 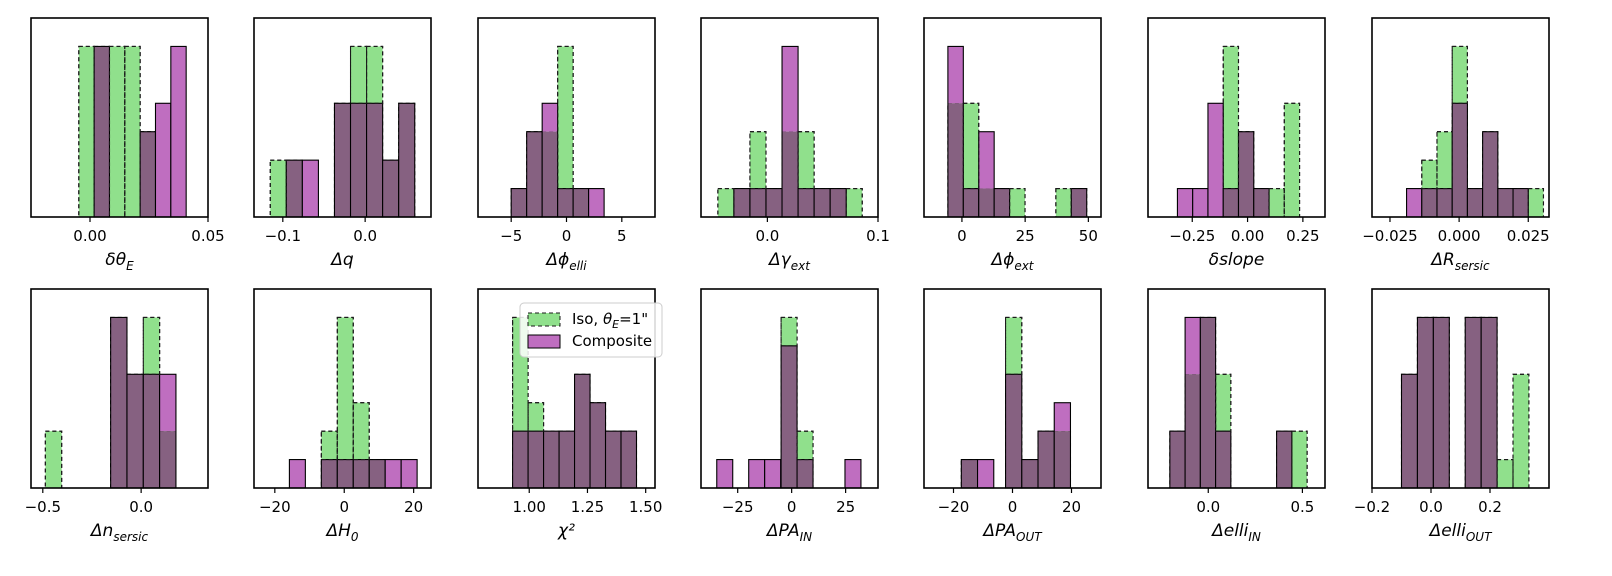 I want to click on histogram-panel-2: −0.1 0.0 Δq, so click(x=342, y=143).